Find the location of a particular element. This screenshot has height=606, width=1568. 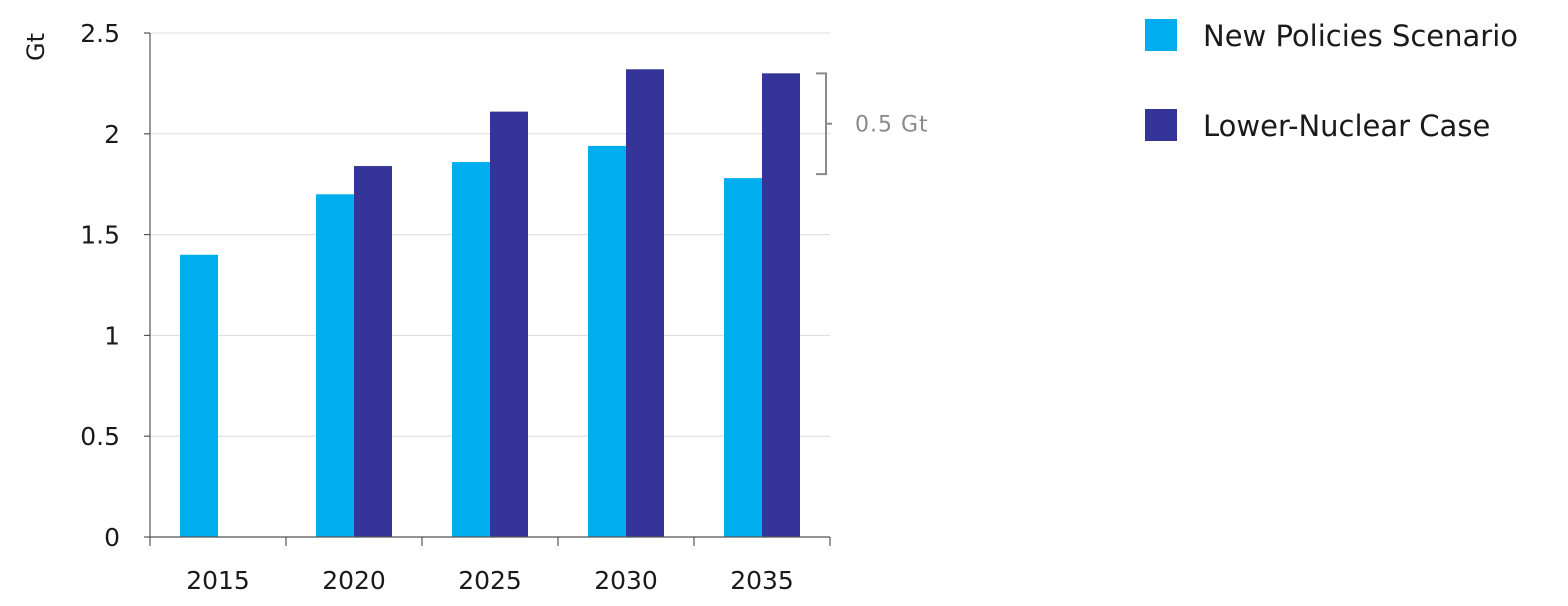

y-tick-label: 1 is located at coordinates (112, 335).